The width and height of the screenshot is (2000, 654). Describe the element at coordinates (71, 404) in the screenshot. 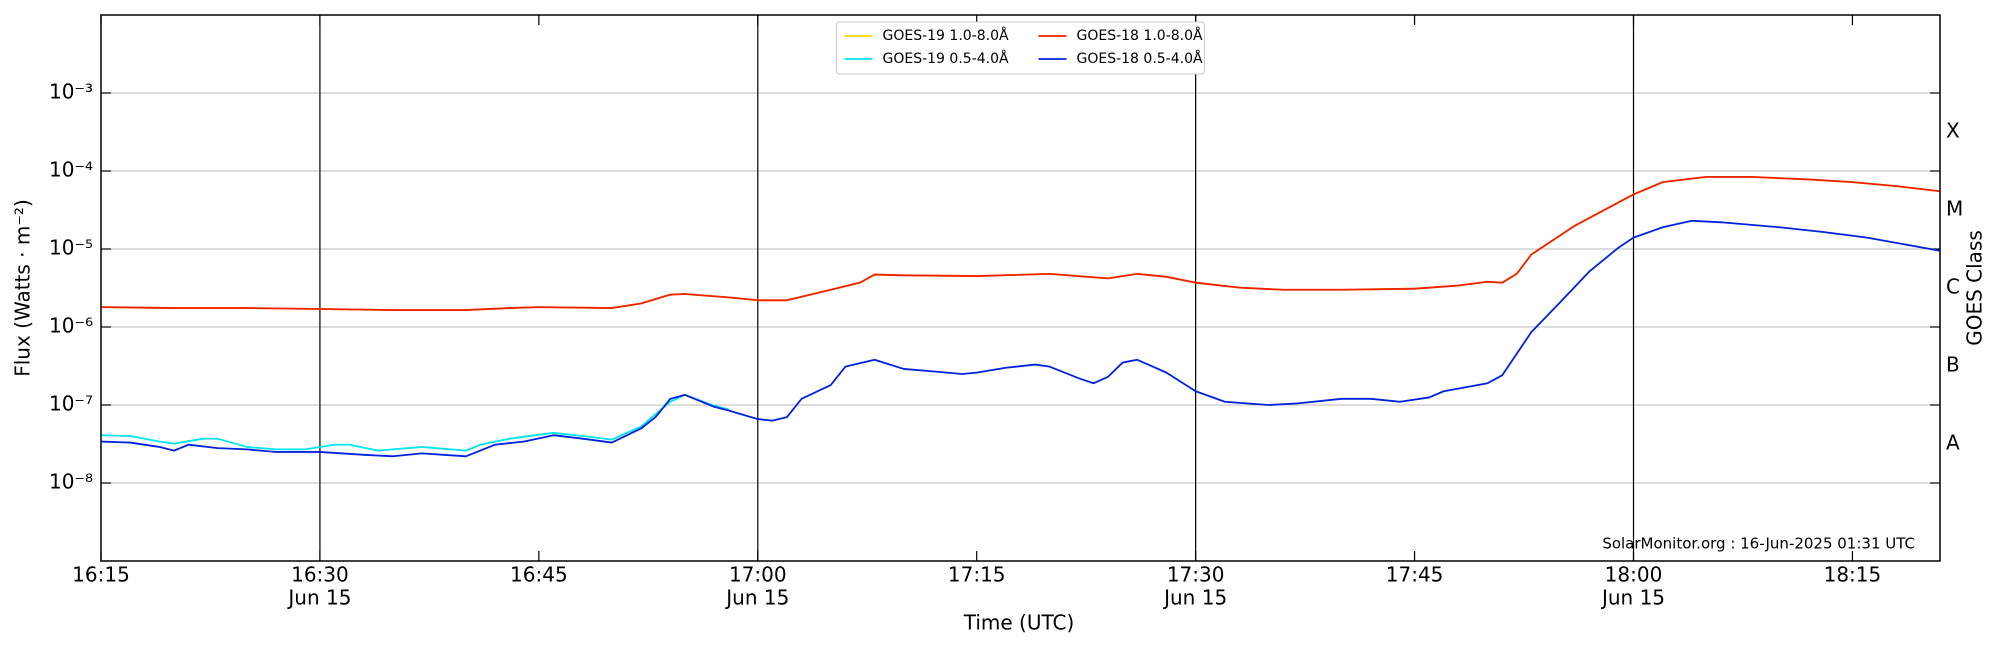

I see `y-tick-label: 10⁻⁷` at that location.